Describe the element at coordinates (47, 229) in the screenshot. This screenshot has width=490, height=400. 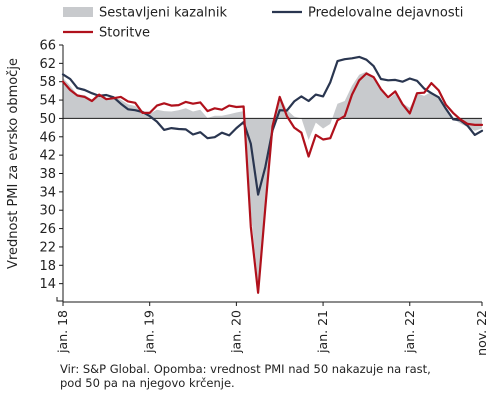
I see `y-tick-label: 26` at that location.